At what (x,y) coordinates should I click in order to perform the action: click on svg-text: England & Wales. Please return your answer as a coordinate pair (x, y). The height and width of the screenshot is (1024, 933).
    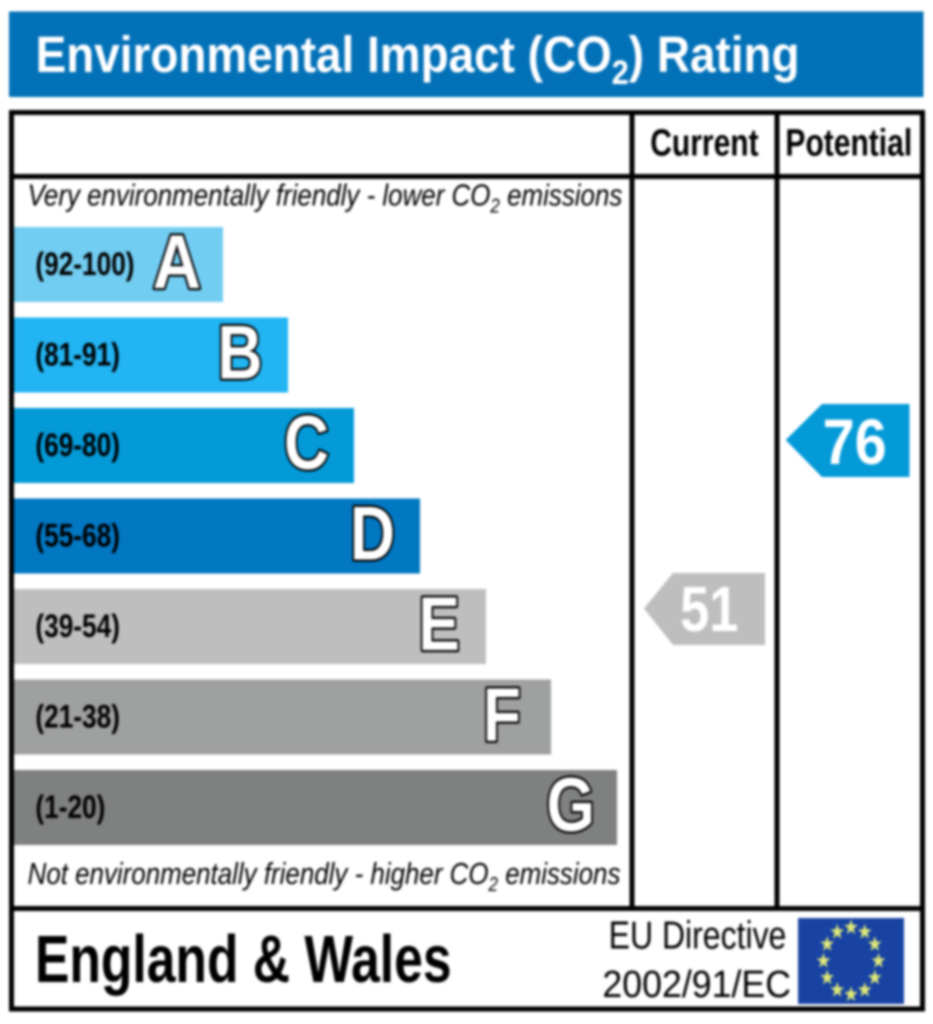
    Looking at the image, I should click on (243, 958).